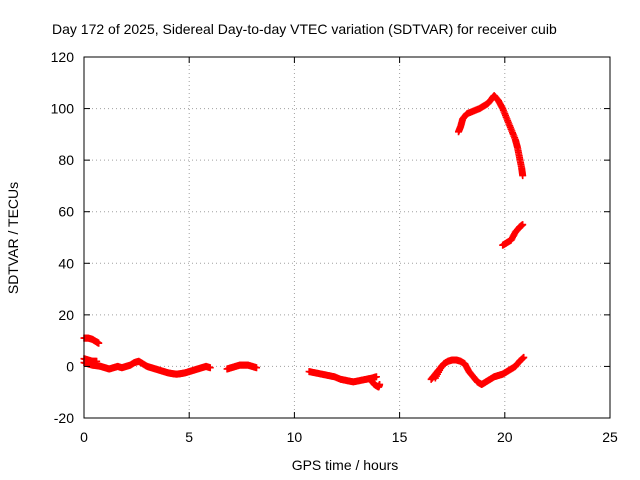 This screenshot has width=640, height=480. Describe the element at coordinates (84, 437) in the screenshot. I see `x-tick-label: 0` at that location.